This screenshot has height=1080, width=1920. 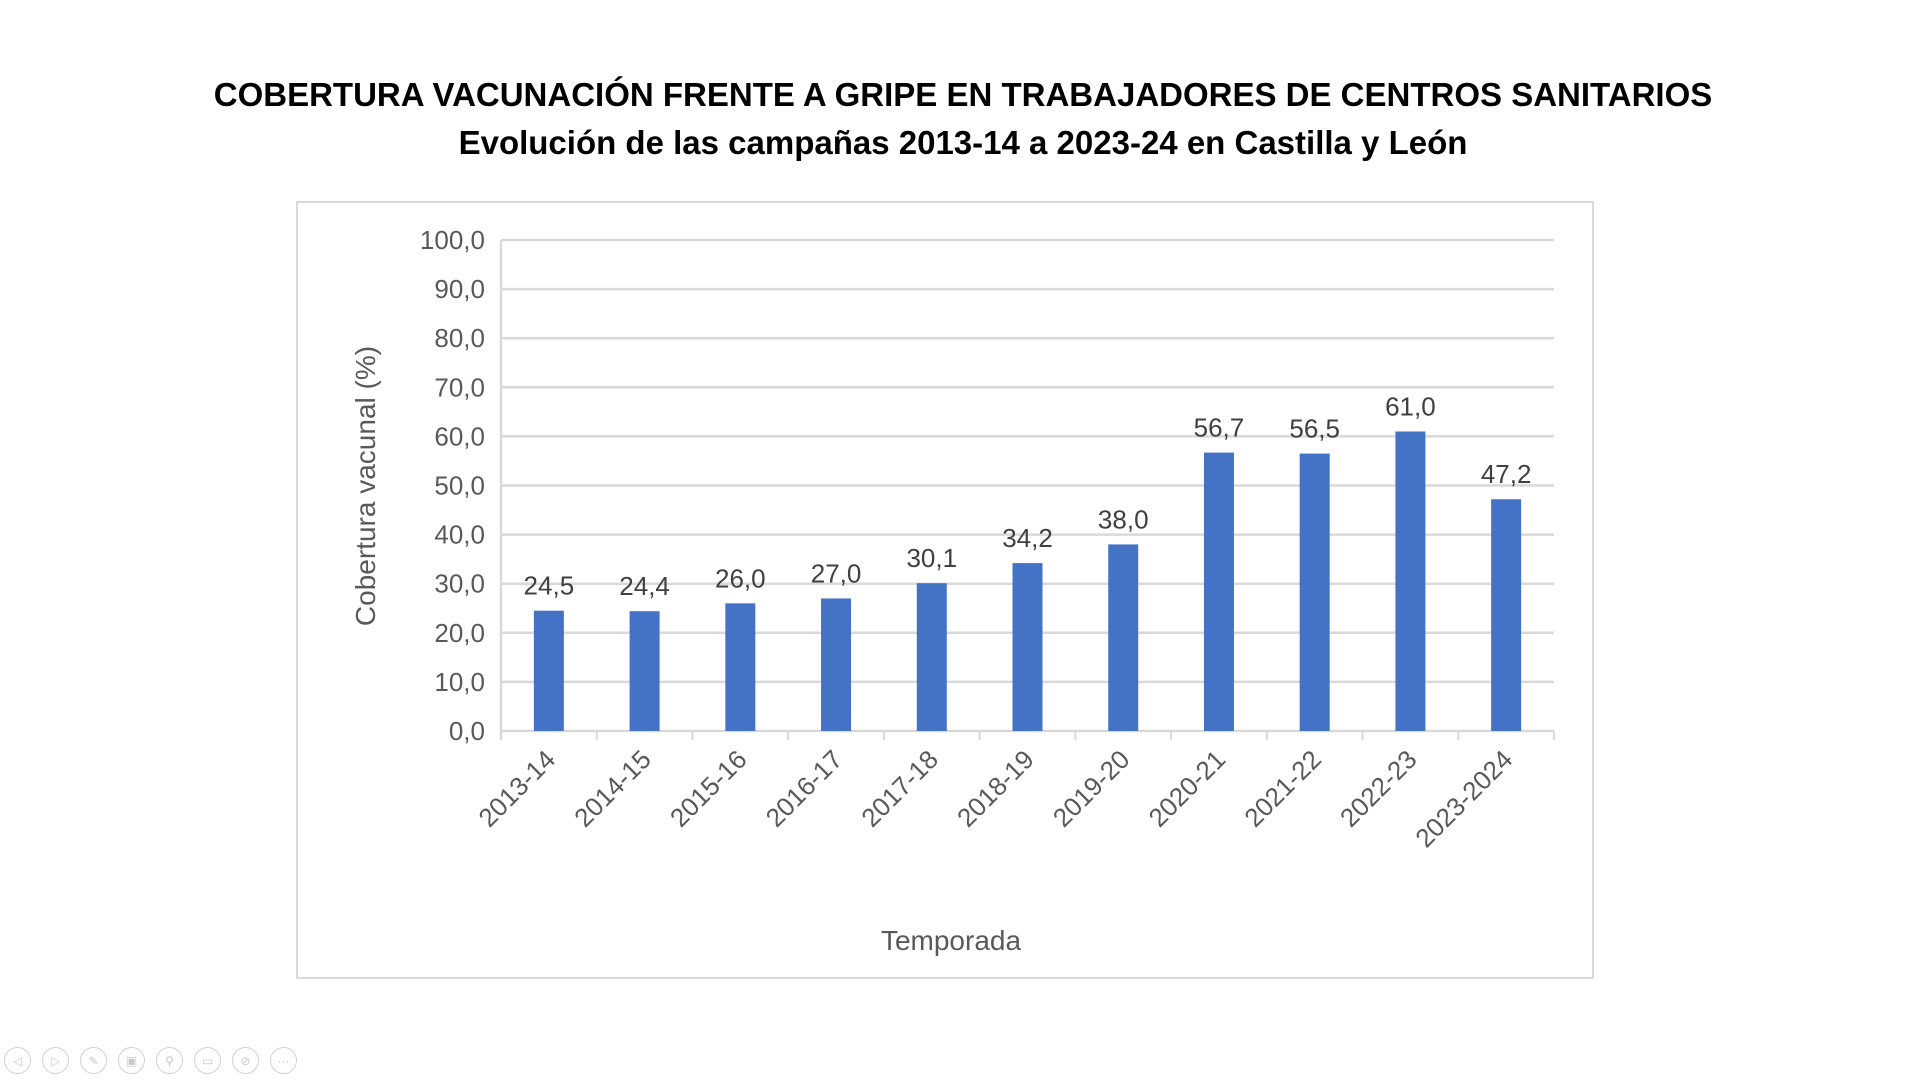 What do you see at coordinates (459, 584) in the screenshot?
I see `y-tick-label: 30,0` at bounding box center [459, 584].